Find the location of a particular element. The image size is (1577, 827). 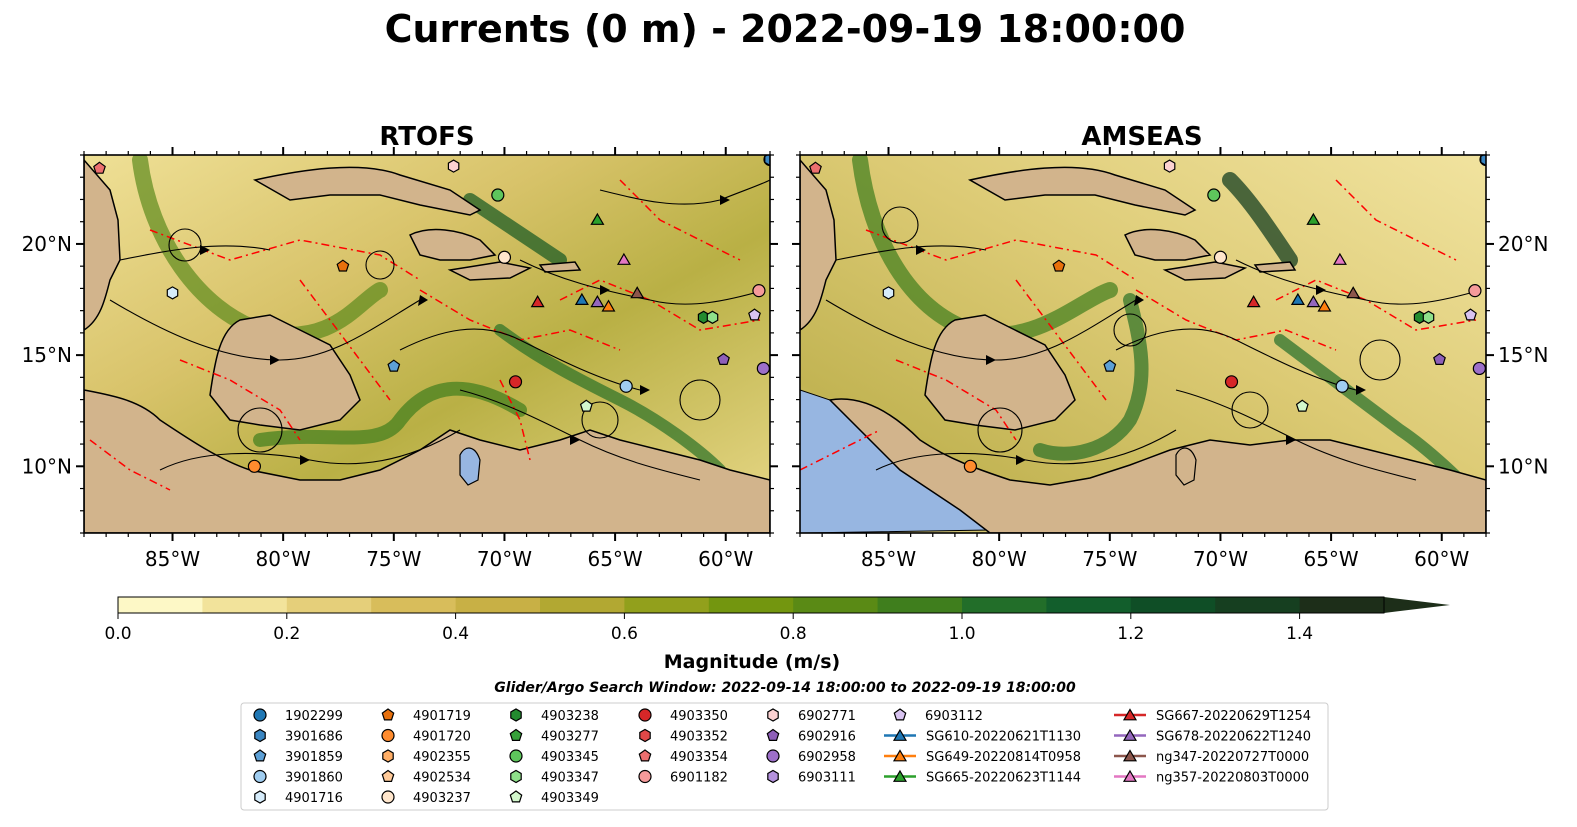

legend-label: 4901716 is located at coordinates (314, 798).